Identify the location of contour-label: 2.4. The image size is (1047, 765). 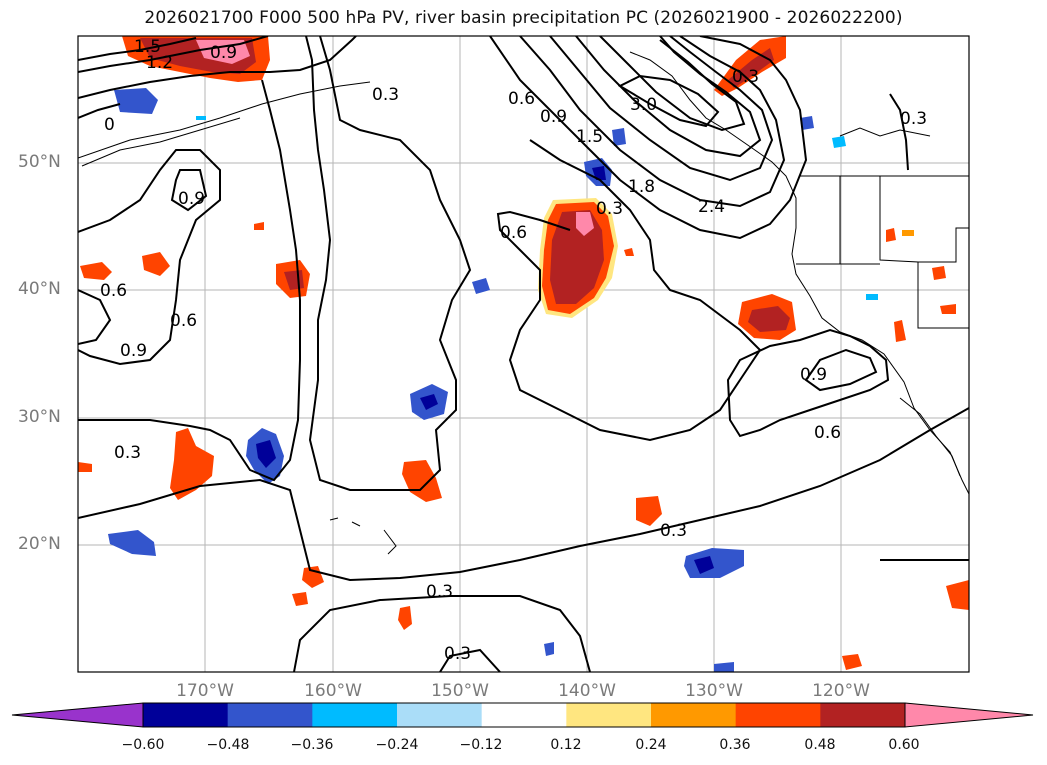
(711, 207).